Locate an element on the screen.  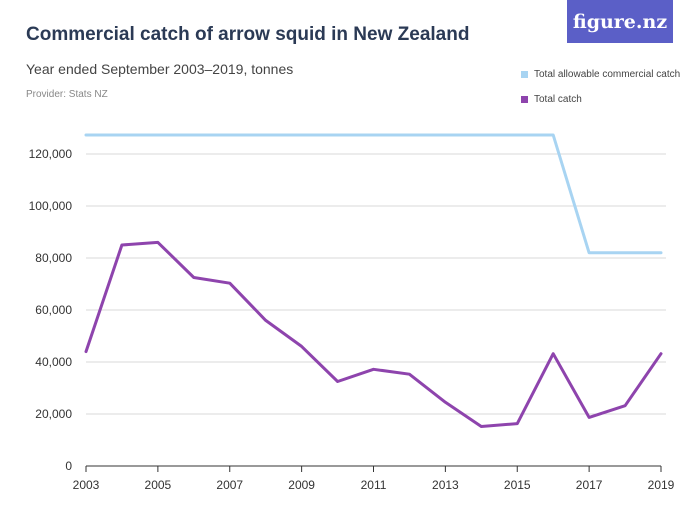
x-tick-label: 2009 is located at coordinates (301, 485).